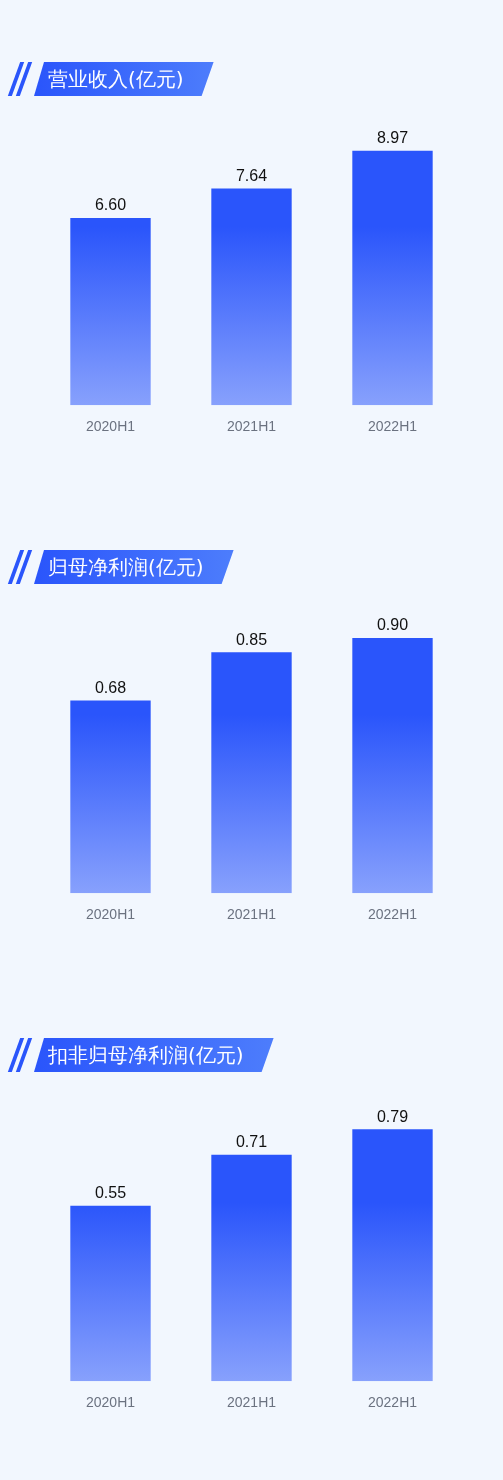 The height and width of the screenshot is (1480, 503). I want to click on data-label: 6.60, so click(110, 205).